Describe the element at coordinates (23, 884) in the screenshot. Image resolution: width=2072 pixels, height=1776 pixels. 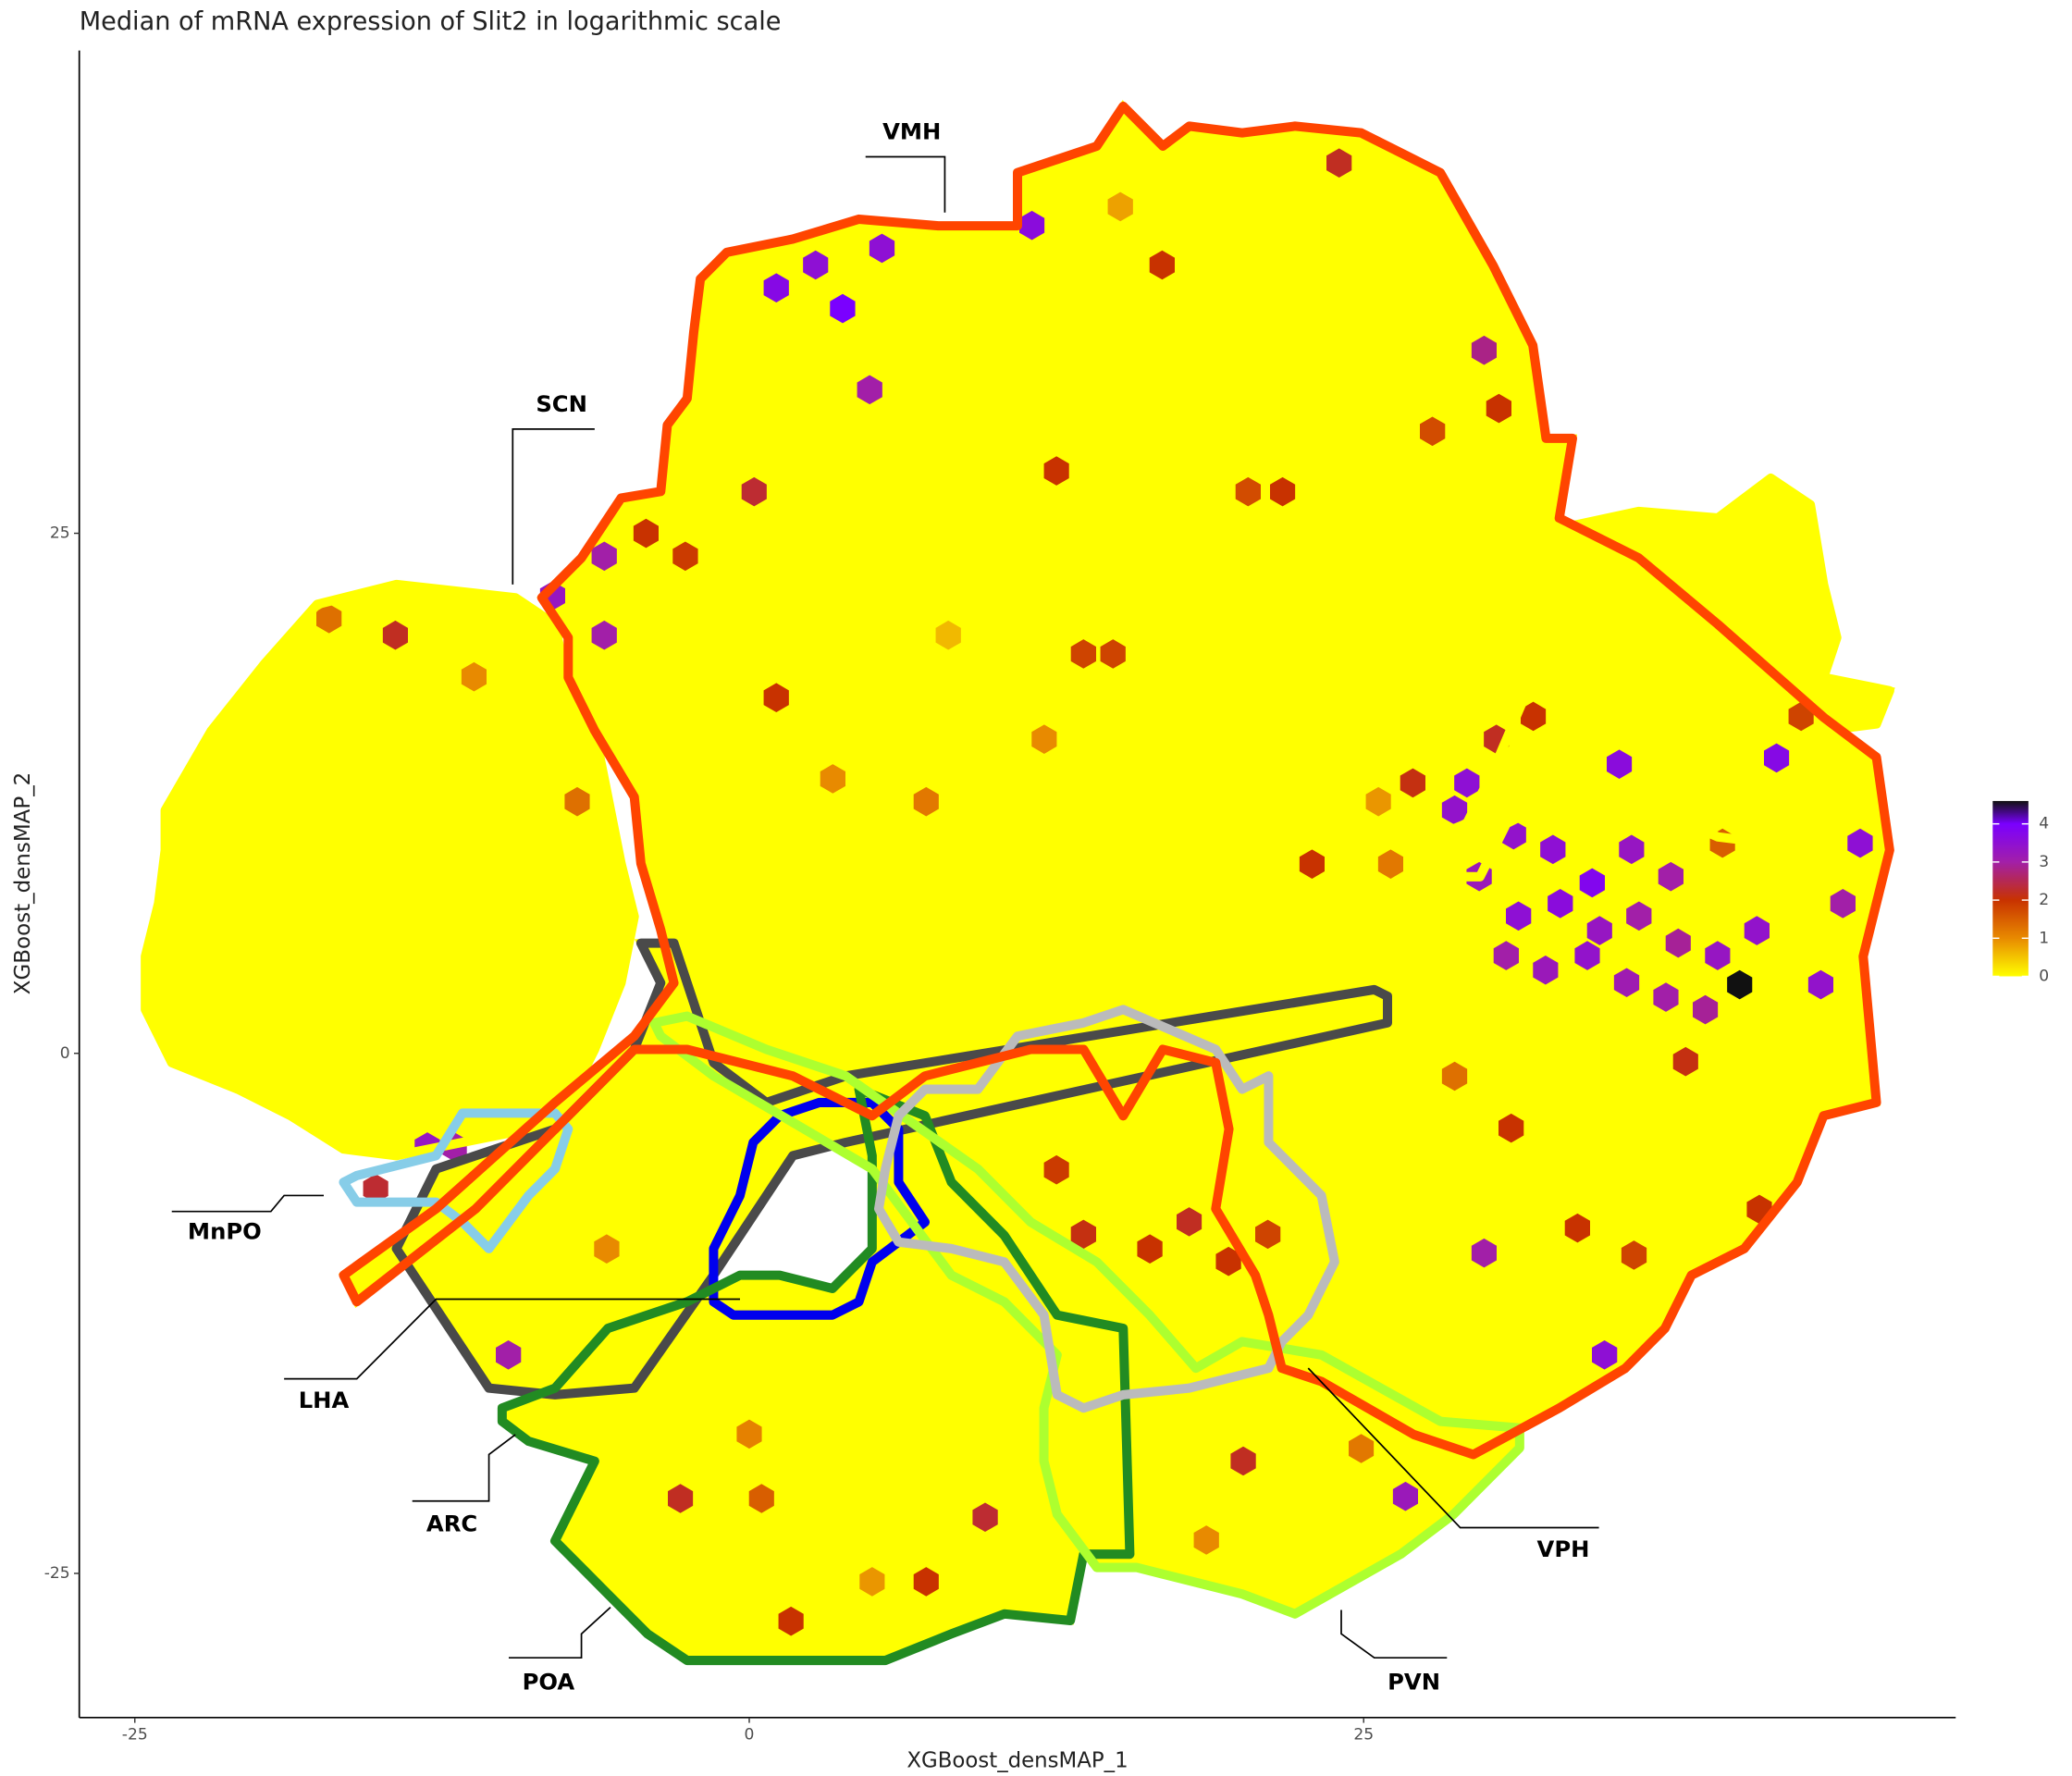
I see `y-axis-label: XGBoost_densMAP_2` at that location.